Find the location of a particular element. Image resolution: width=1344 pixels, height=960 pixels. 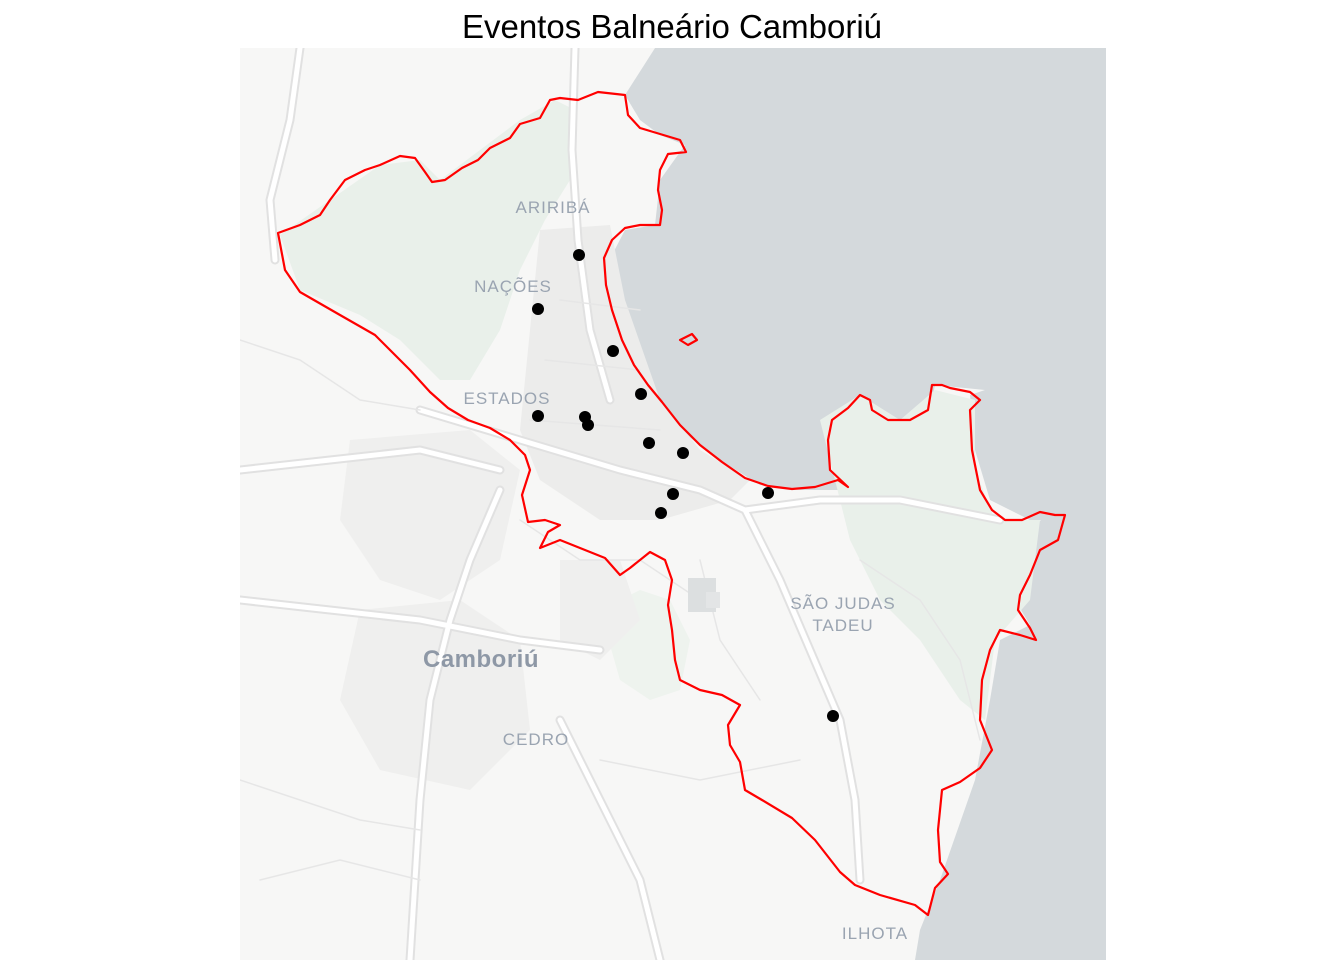

event-markers is located at coordinates (685, 485).